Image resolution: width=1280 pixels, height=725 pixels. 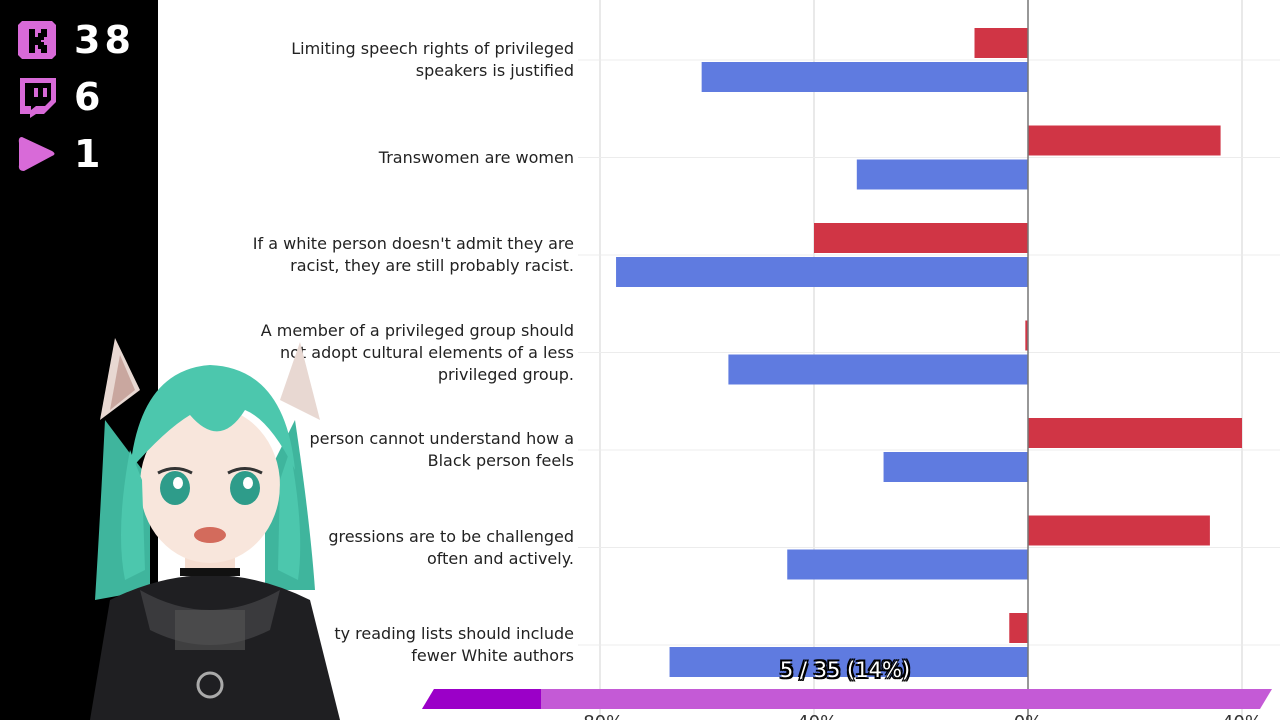 What do you see at coordinates (210, 525) in the screenshot?
I see `vtuber-avatar` at bounding box center [210, 525].